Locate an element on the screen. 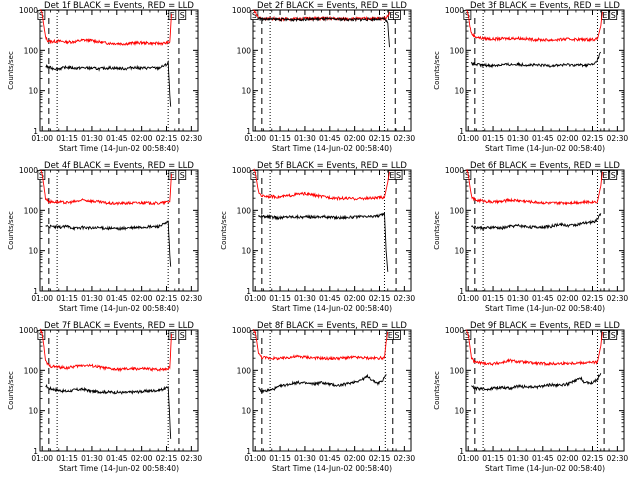 This screenshot has width=640, height=480. plot-title: Det 8f BLACK = Events, RED = LLD is located at coordinates (332, 326).